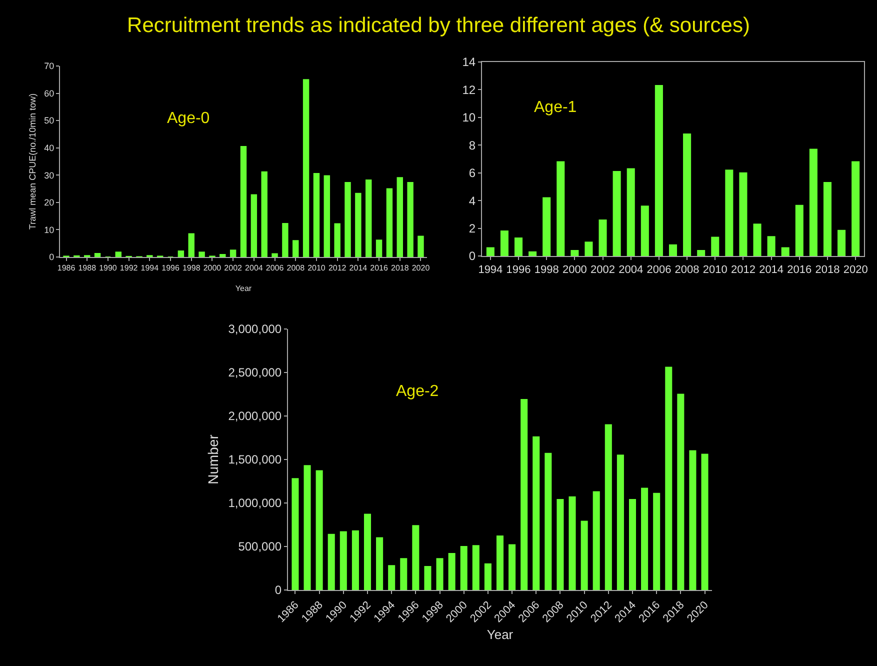 Image resolution: width=877 pixels, height=666 pixels. I want to click on y-tick-label: 3,000,000, so click(255, 329).